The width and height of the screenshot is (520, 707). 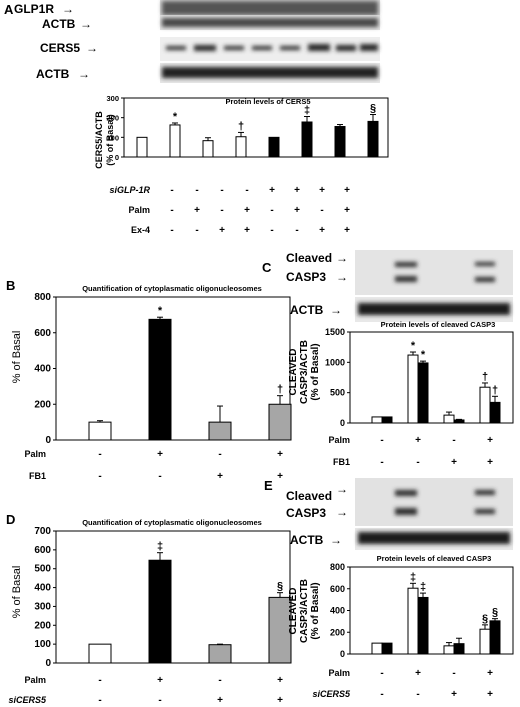 I want to click on blot-label-actb-c: ACTB, so click(x=307, y=310).